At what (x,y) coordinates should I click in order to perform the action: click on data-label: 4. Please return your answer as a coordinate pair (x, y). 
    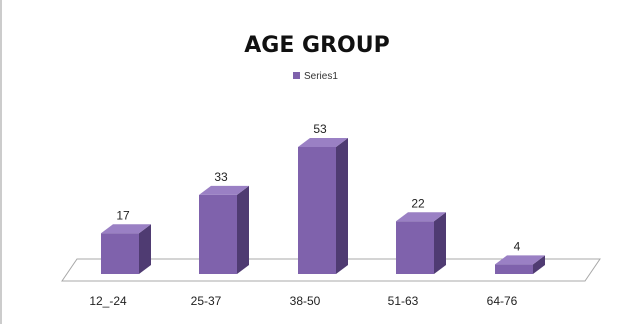
    Looking at the image, I should click on (517, 246).